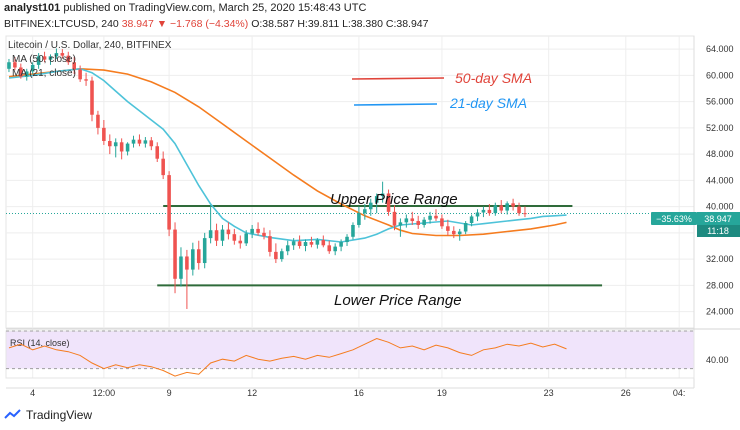  Describe the element at coordinates (394, 199) in the screenshot. I see `upper-range-label: Upper Price Range` at that location.